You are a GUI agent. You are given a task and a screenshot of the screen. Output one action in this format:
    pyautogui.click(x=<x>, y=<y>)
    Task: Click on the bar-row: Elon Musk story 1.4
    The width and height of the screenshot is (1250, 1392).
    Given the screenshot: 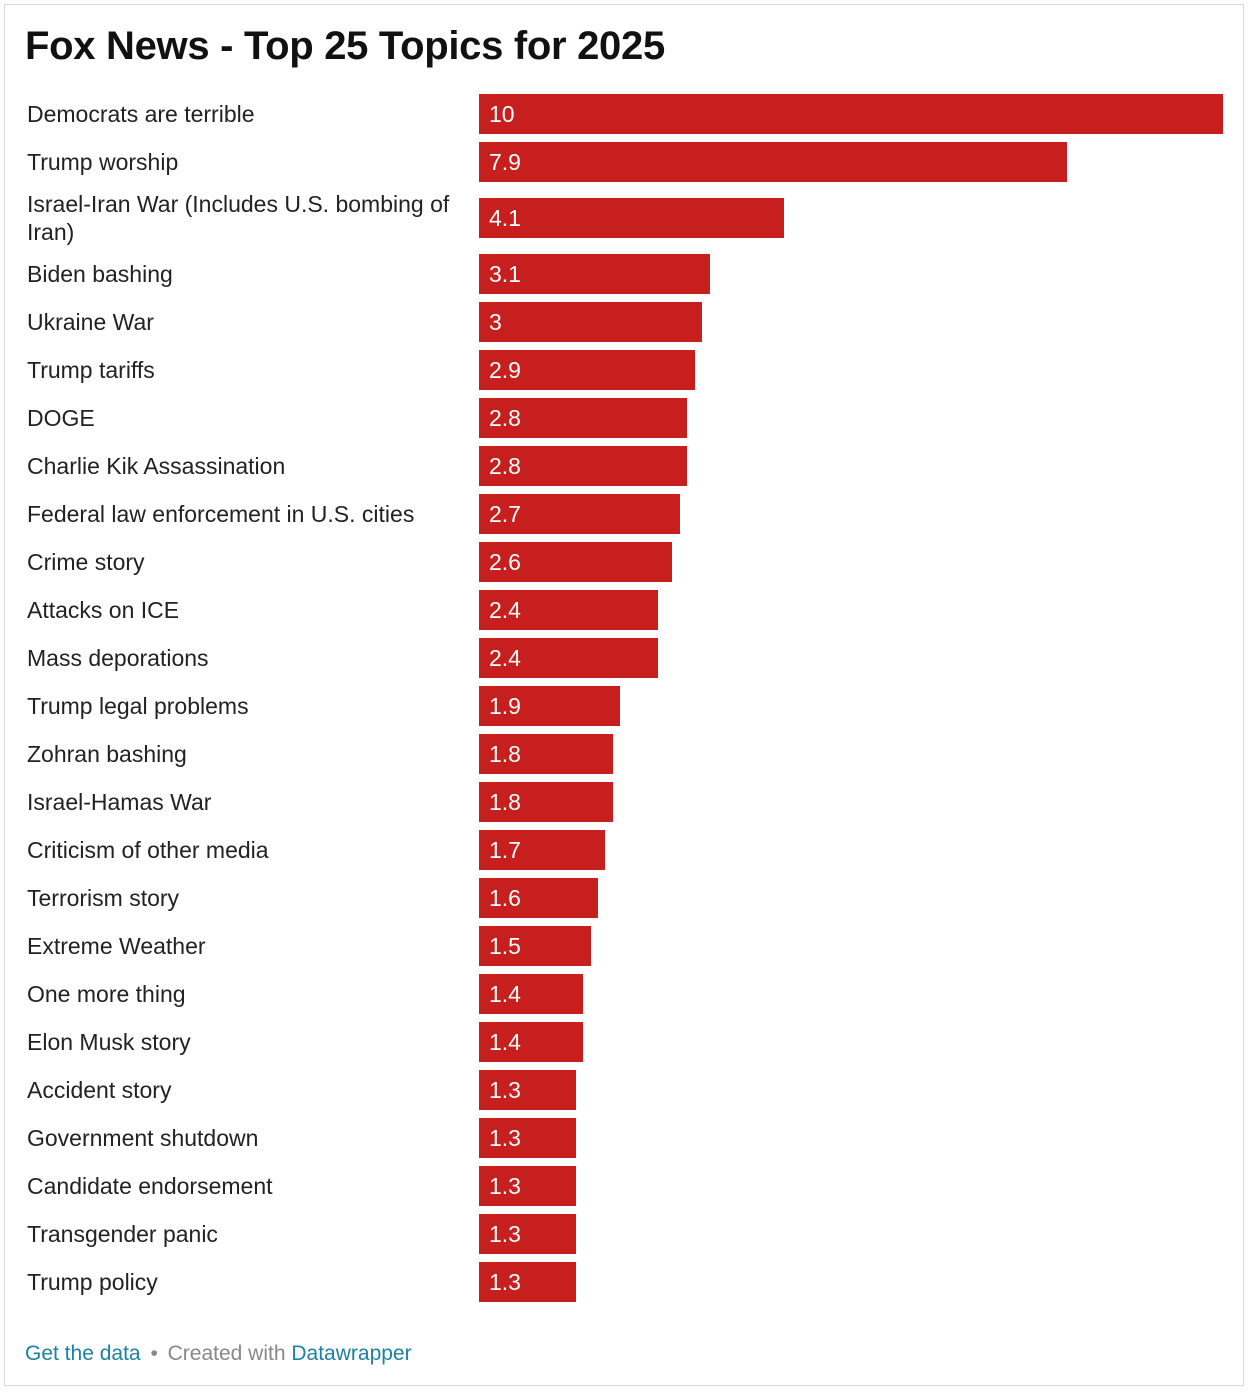 What is the action you would take?
    pyautogui.click(x=625, y=1042)
    